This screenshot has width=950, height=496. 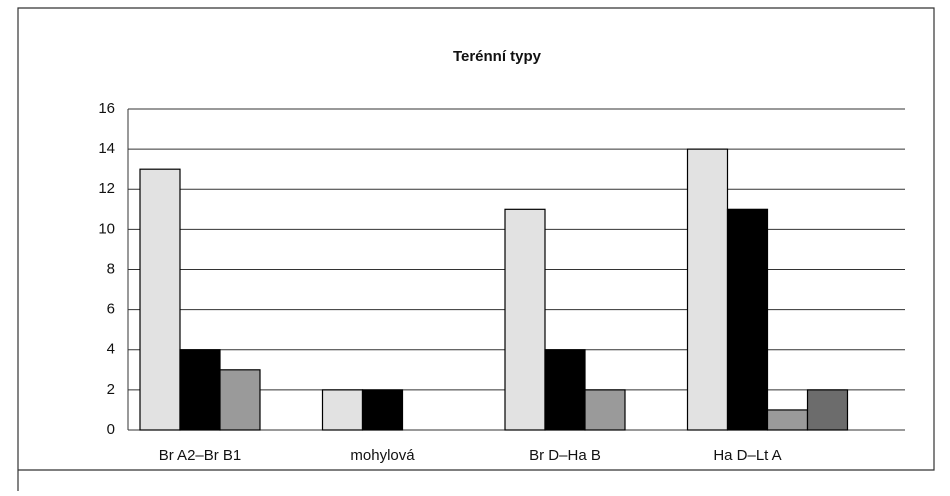 What do you see at coordinates (106, 108) in the screenshot?
I see `y-tick-label: 16` at bounding box center [106, 108].